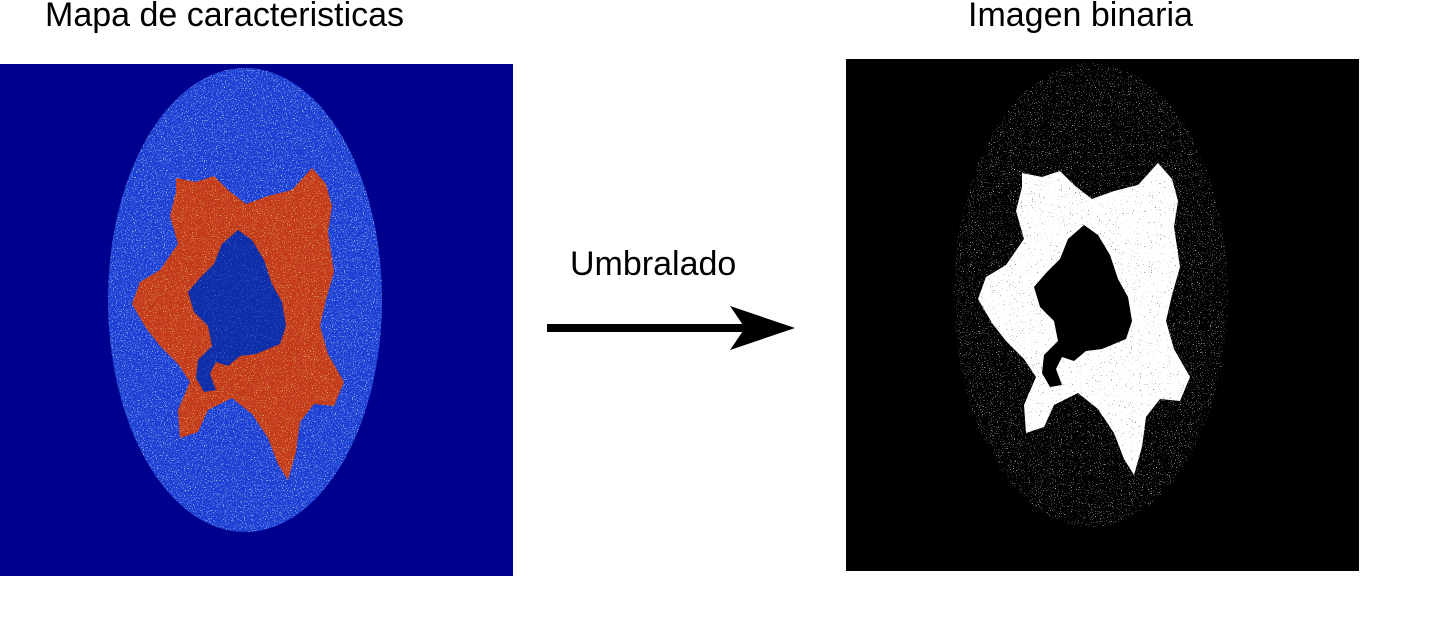  What do you see at coordinates (671, 328) in the screenshot?
I see `right-arrow-icon` at bounding box center [671, 328].